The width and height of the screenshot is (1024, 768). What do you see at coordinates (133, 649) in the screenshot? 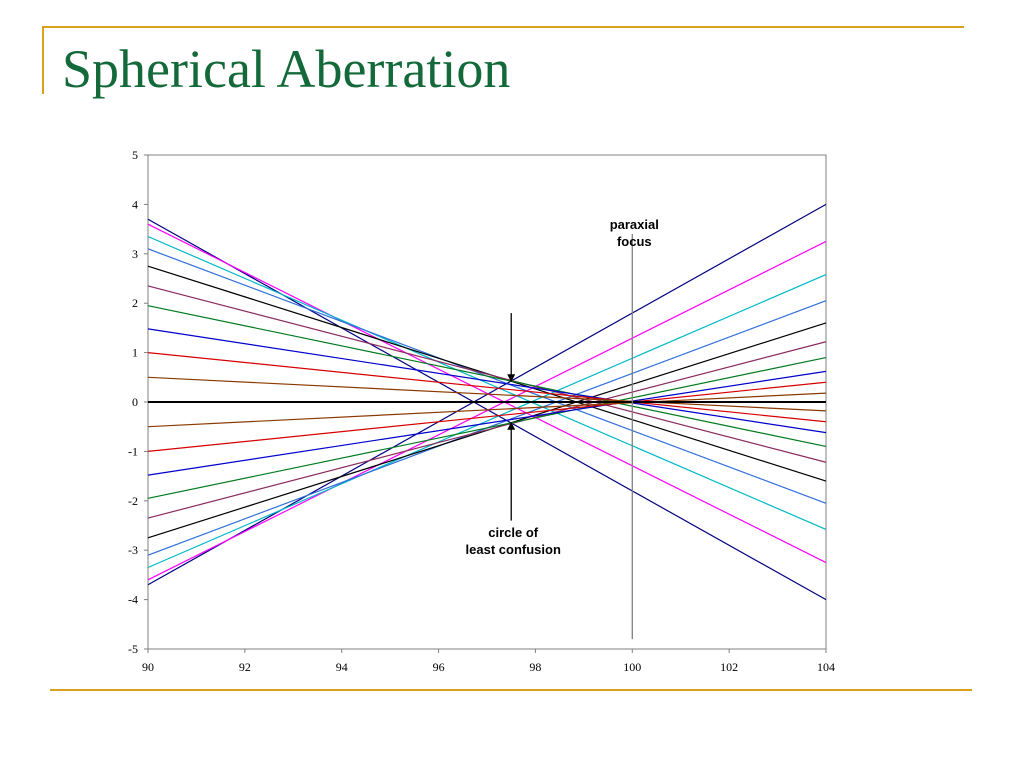
I see `y-tick-label: -5` at bounding box center [133, 649].